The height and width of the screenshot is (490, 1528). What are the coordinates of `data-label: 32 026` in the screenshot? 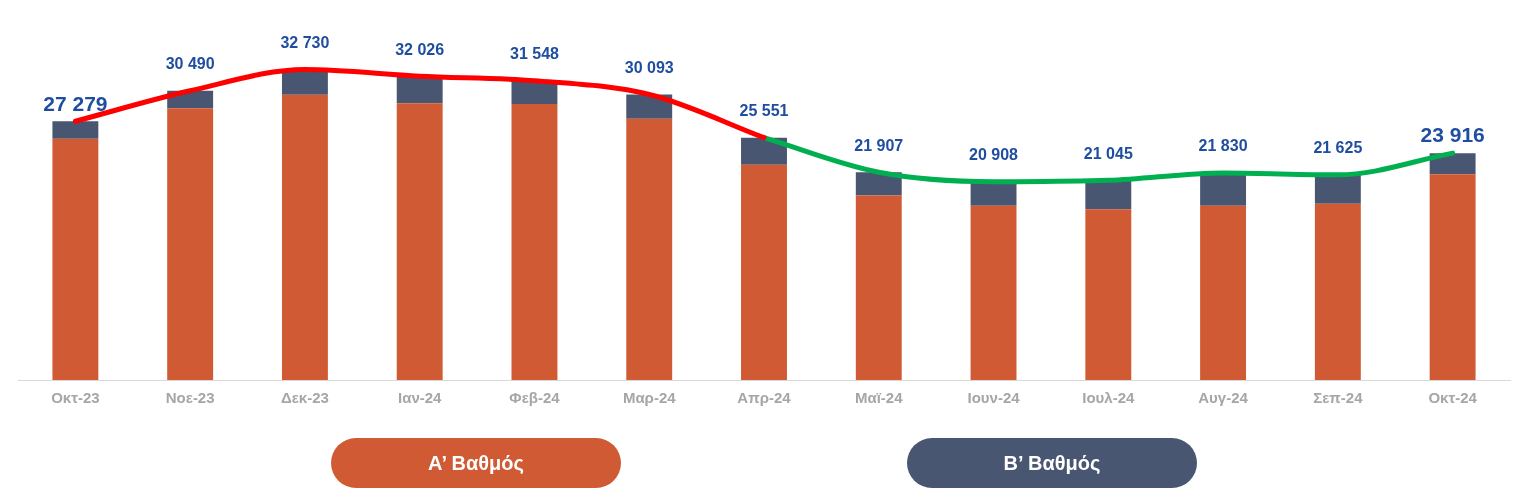 It's located at (420, 49).